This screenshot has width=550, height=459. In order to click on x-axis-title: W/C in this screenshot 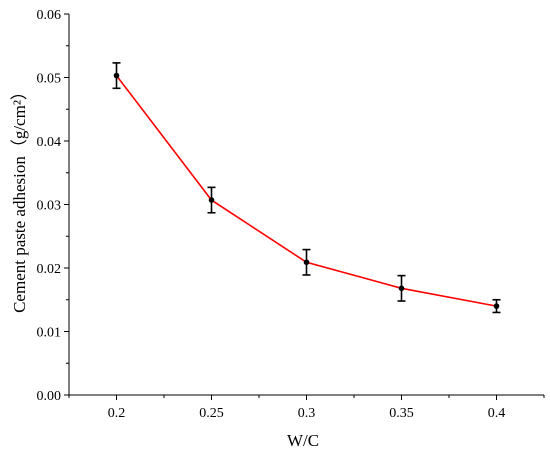, I will do `click(303, 440)`.